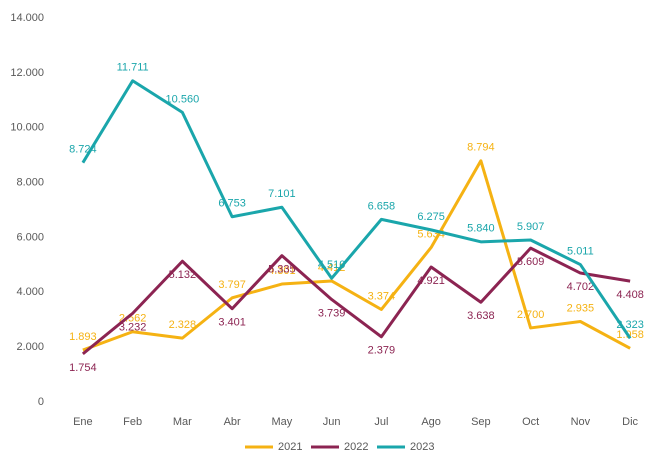 This screenshot has width=670, height=461. Describe the element at coordinates (183, 275) in the screenshot. I see `data-label: 5.132` at that location.